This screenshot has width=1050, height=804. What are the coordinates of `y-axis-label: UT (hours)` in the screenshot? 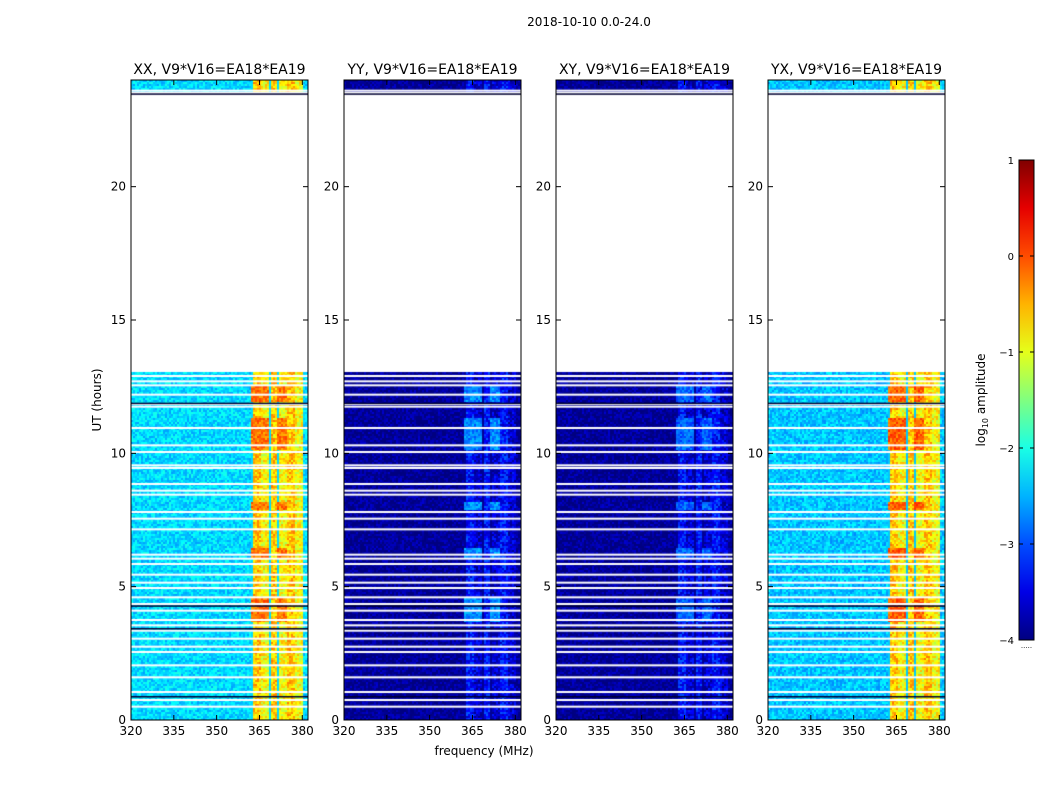 It's located at (97, 399).